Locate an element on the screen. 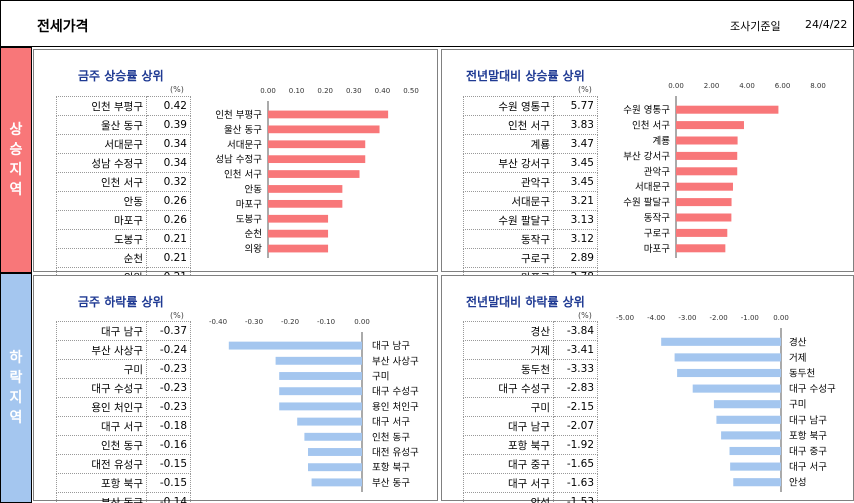 The height and width of the screenshot is (503, 854). category-label: 부산 동구 is located at coordinates (391, 483).